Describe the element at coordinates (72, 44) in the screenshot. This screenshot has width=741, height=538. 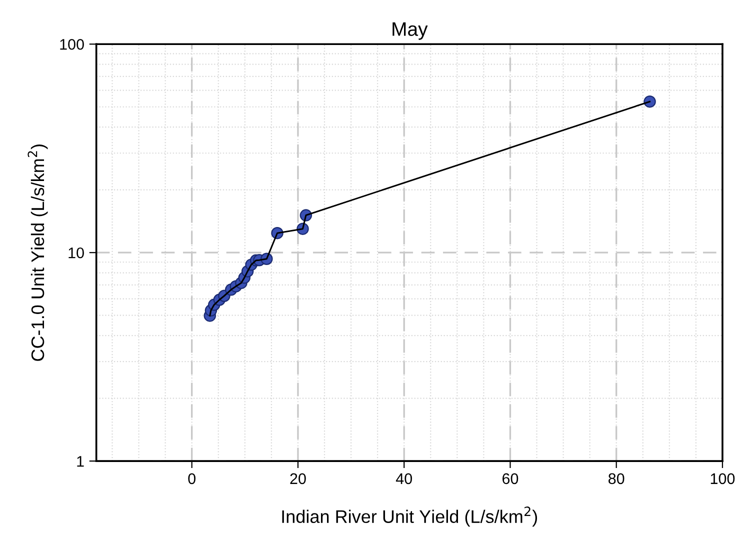
I see `y-tick-label: 100` at that location.